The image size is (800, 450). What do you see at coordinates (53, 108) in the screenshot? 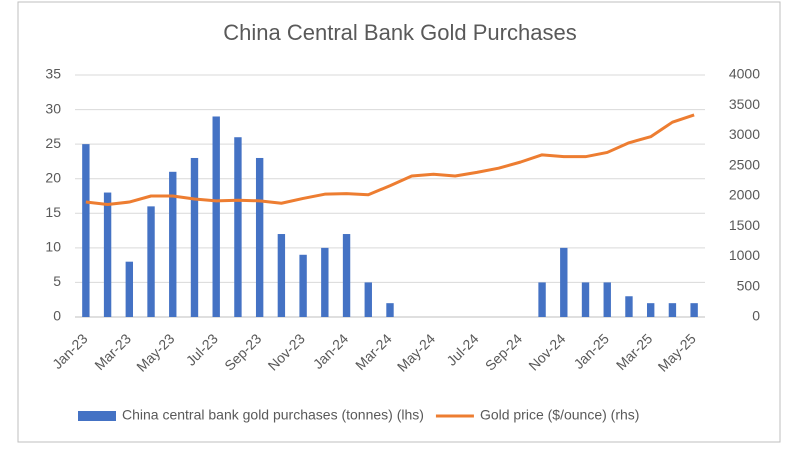
I see `y-tick-label: 30` at bounding box center [53, 108].